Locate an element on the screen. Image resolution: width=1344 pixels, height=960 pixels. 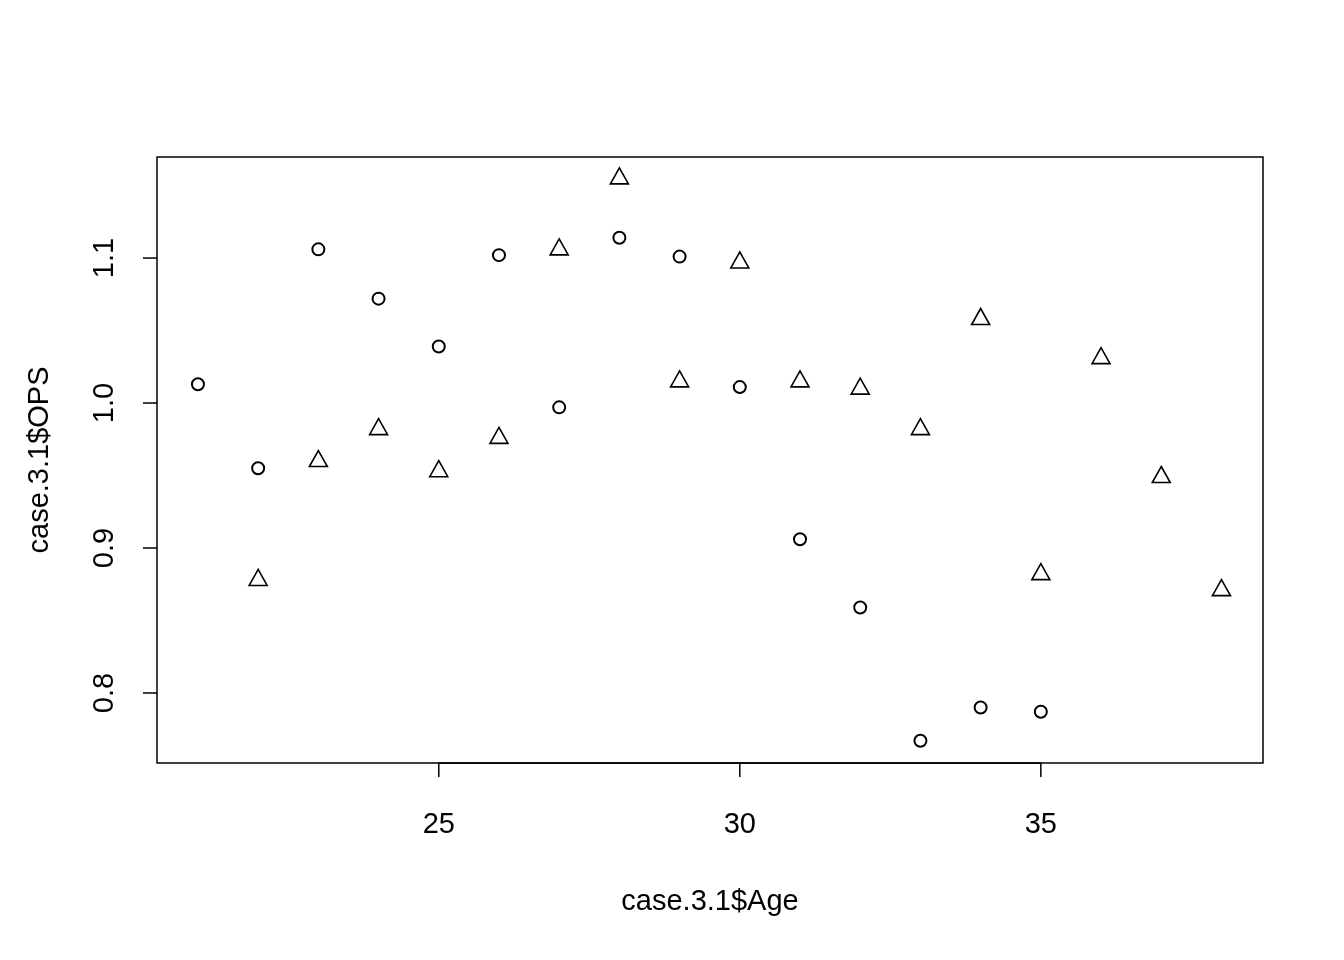
x-tick-label: 30 is located at coordinates (739, 823).